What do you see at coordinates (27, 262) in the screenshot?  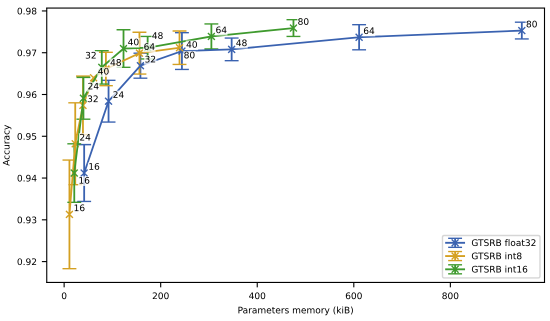 I see `y-tick-label: 0.92` at bounding box center [27, 262].